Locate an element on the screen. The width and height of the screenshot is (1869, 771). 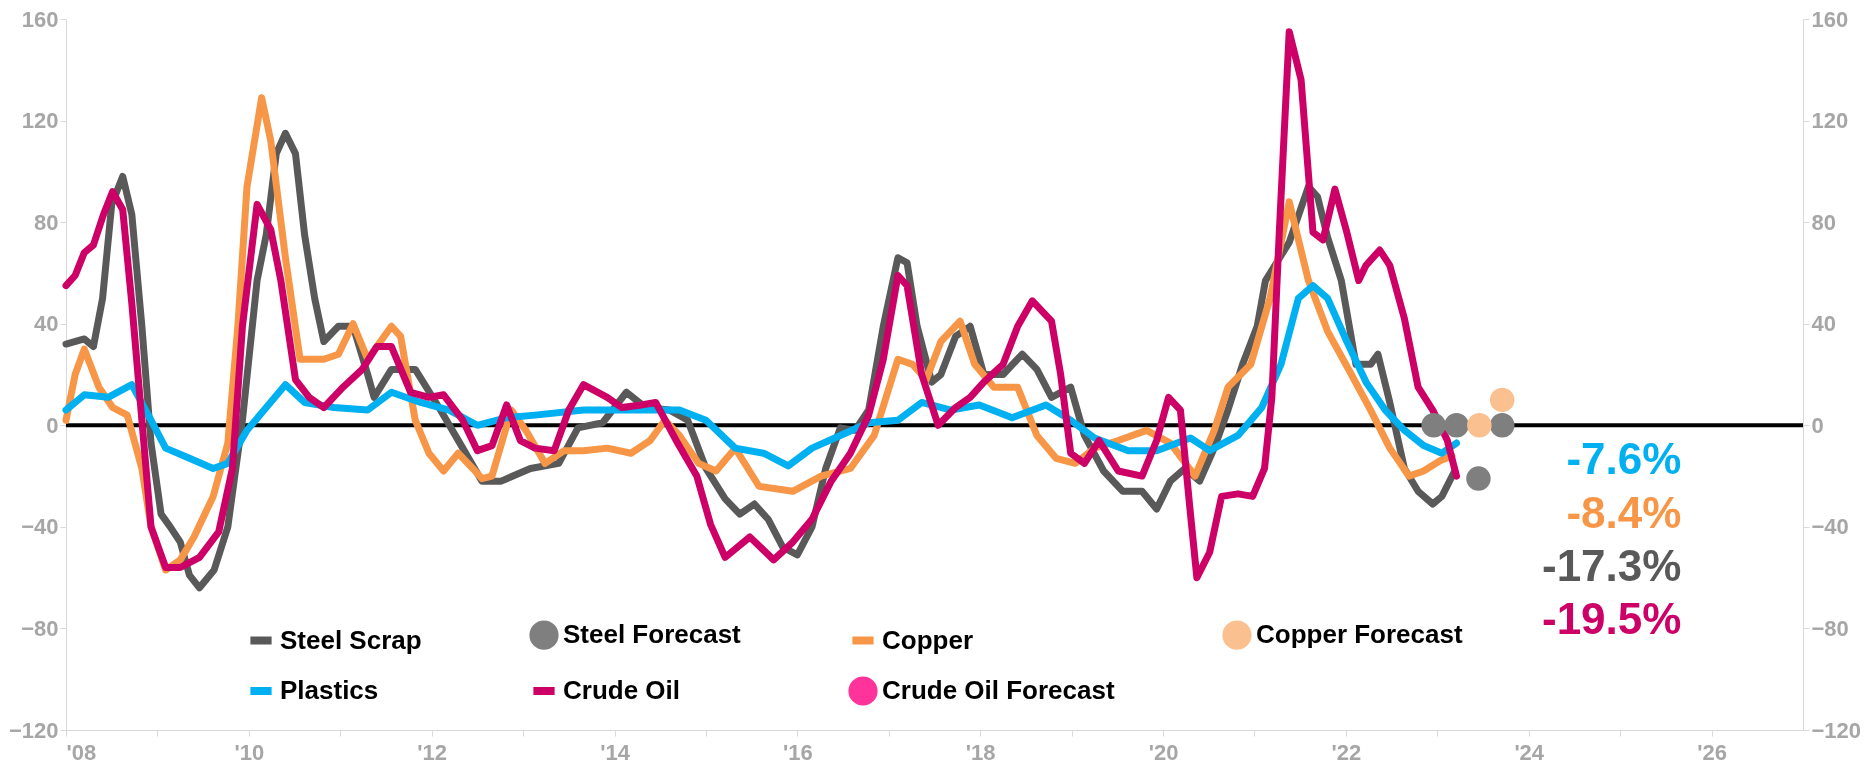
y-tick-label: 120 is located at coordinates (40, 121).